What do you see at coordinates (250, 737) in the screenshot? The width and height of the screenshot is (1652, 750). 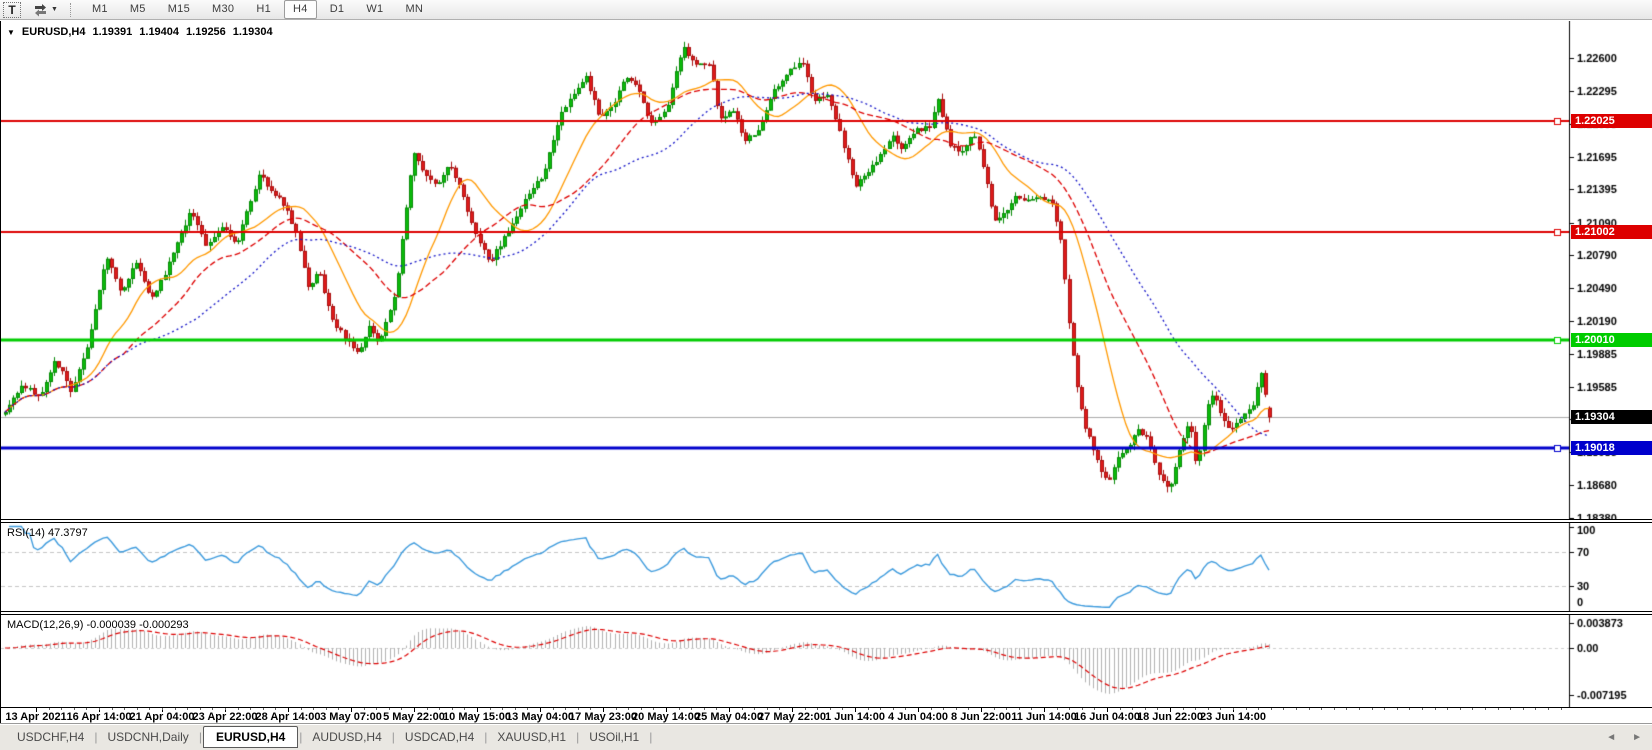 I see `chart-tab-eurusd-h4: EURUSD,H4` at bounding box center [250, 737].